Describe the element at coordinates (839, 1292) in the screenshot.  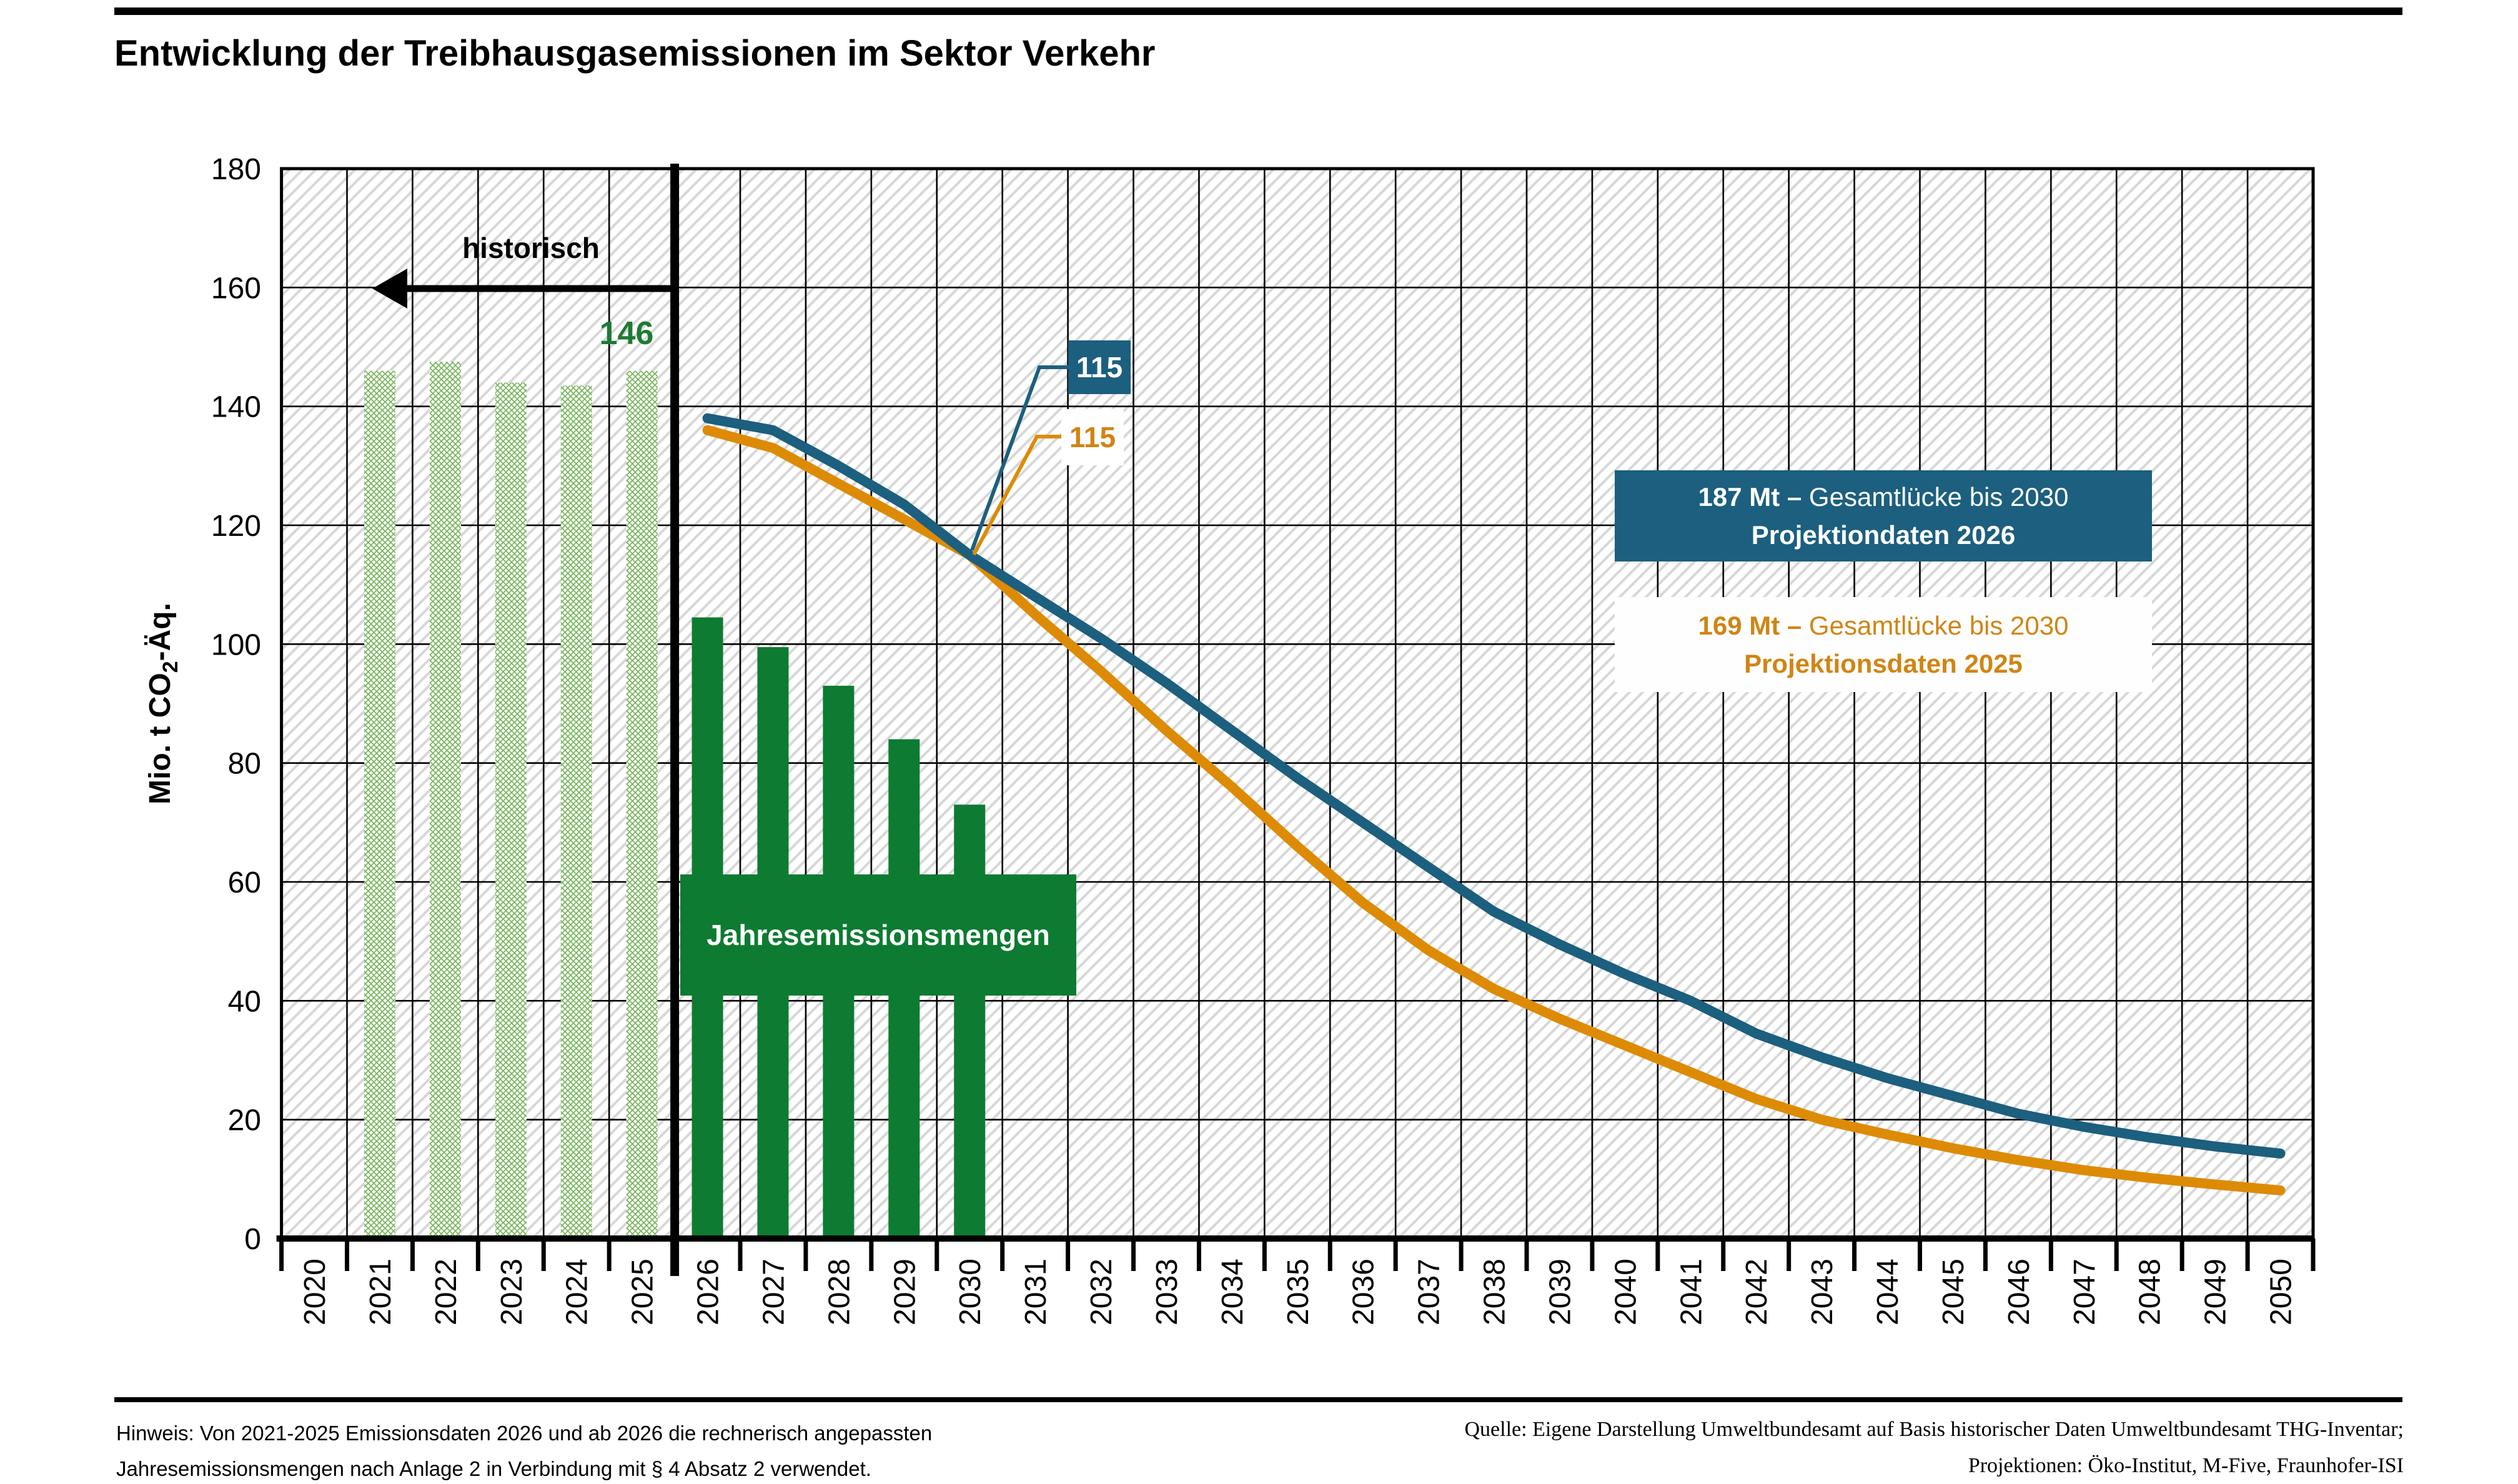
I see `x-tick-label-2028: 2028` at that location.